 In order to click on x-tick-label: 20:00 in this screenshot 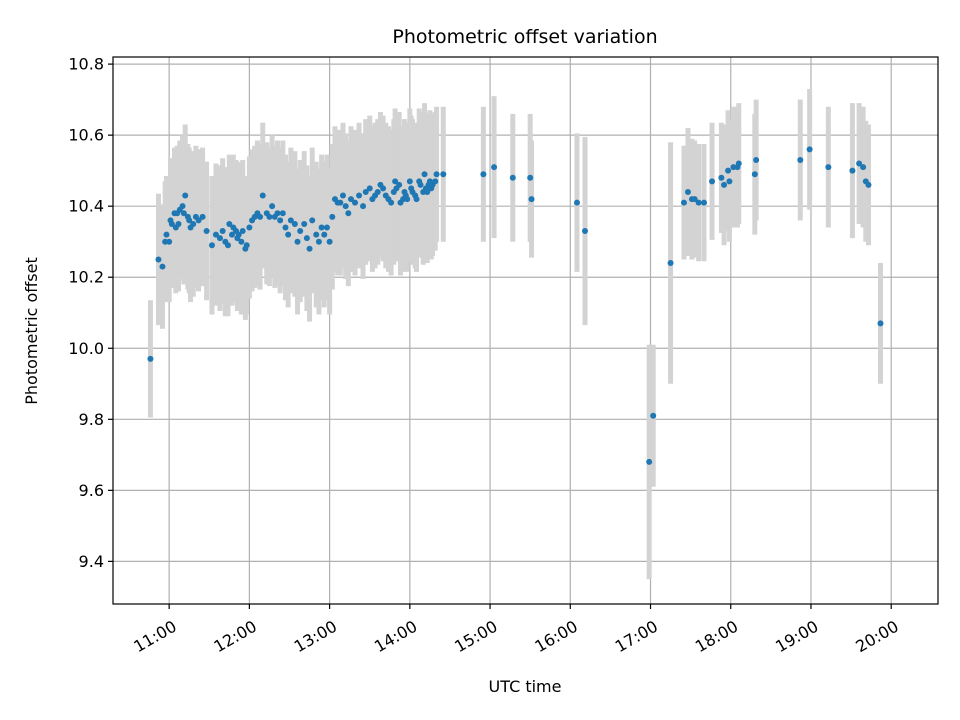, I will do `click(876, 637)`.